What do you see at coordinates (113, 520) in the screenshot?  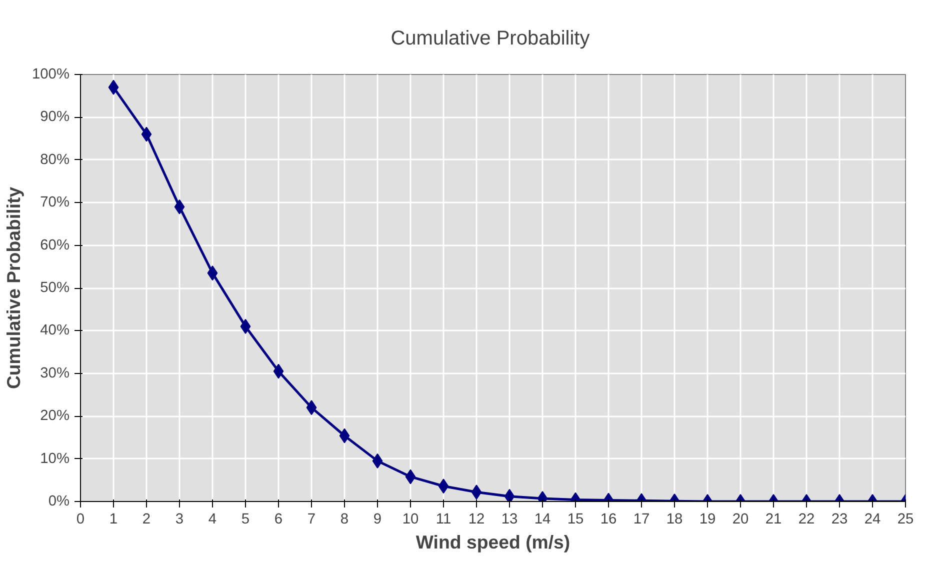 I see `x-tick-label: 1` at bounding box center [113, 520].